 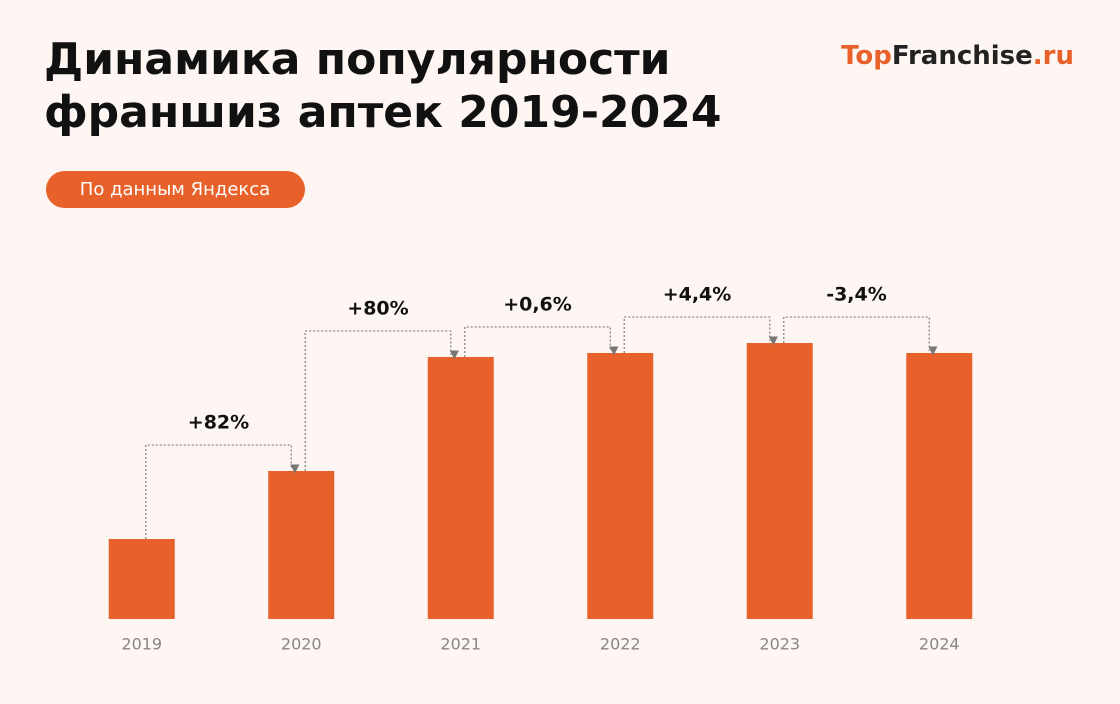 What do you see at coordinates (460, 644) in the screenshot?
I see `x-tick-label: 2021` at bounding box center [460, 644].